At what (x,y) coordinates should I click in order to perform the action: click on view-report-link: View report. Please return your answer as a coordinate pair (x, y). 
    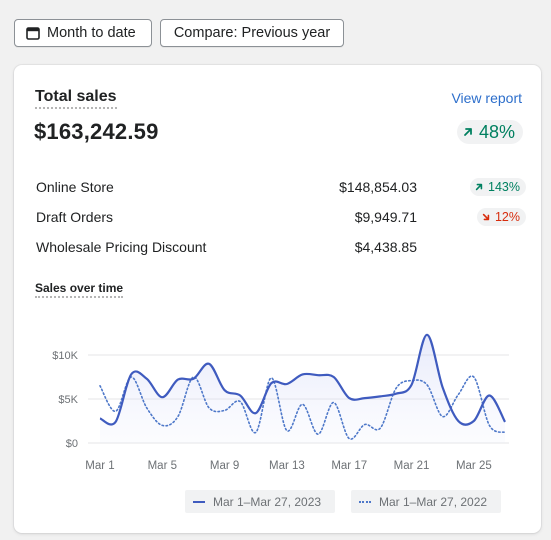
    Looking at the image, I should click on (486, 98).